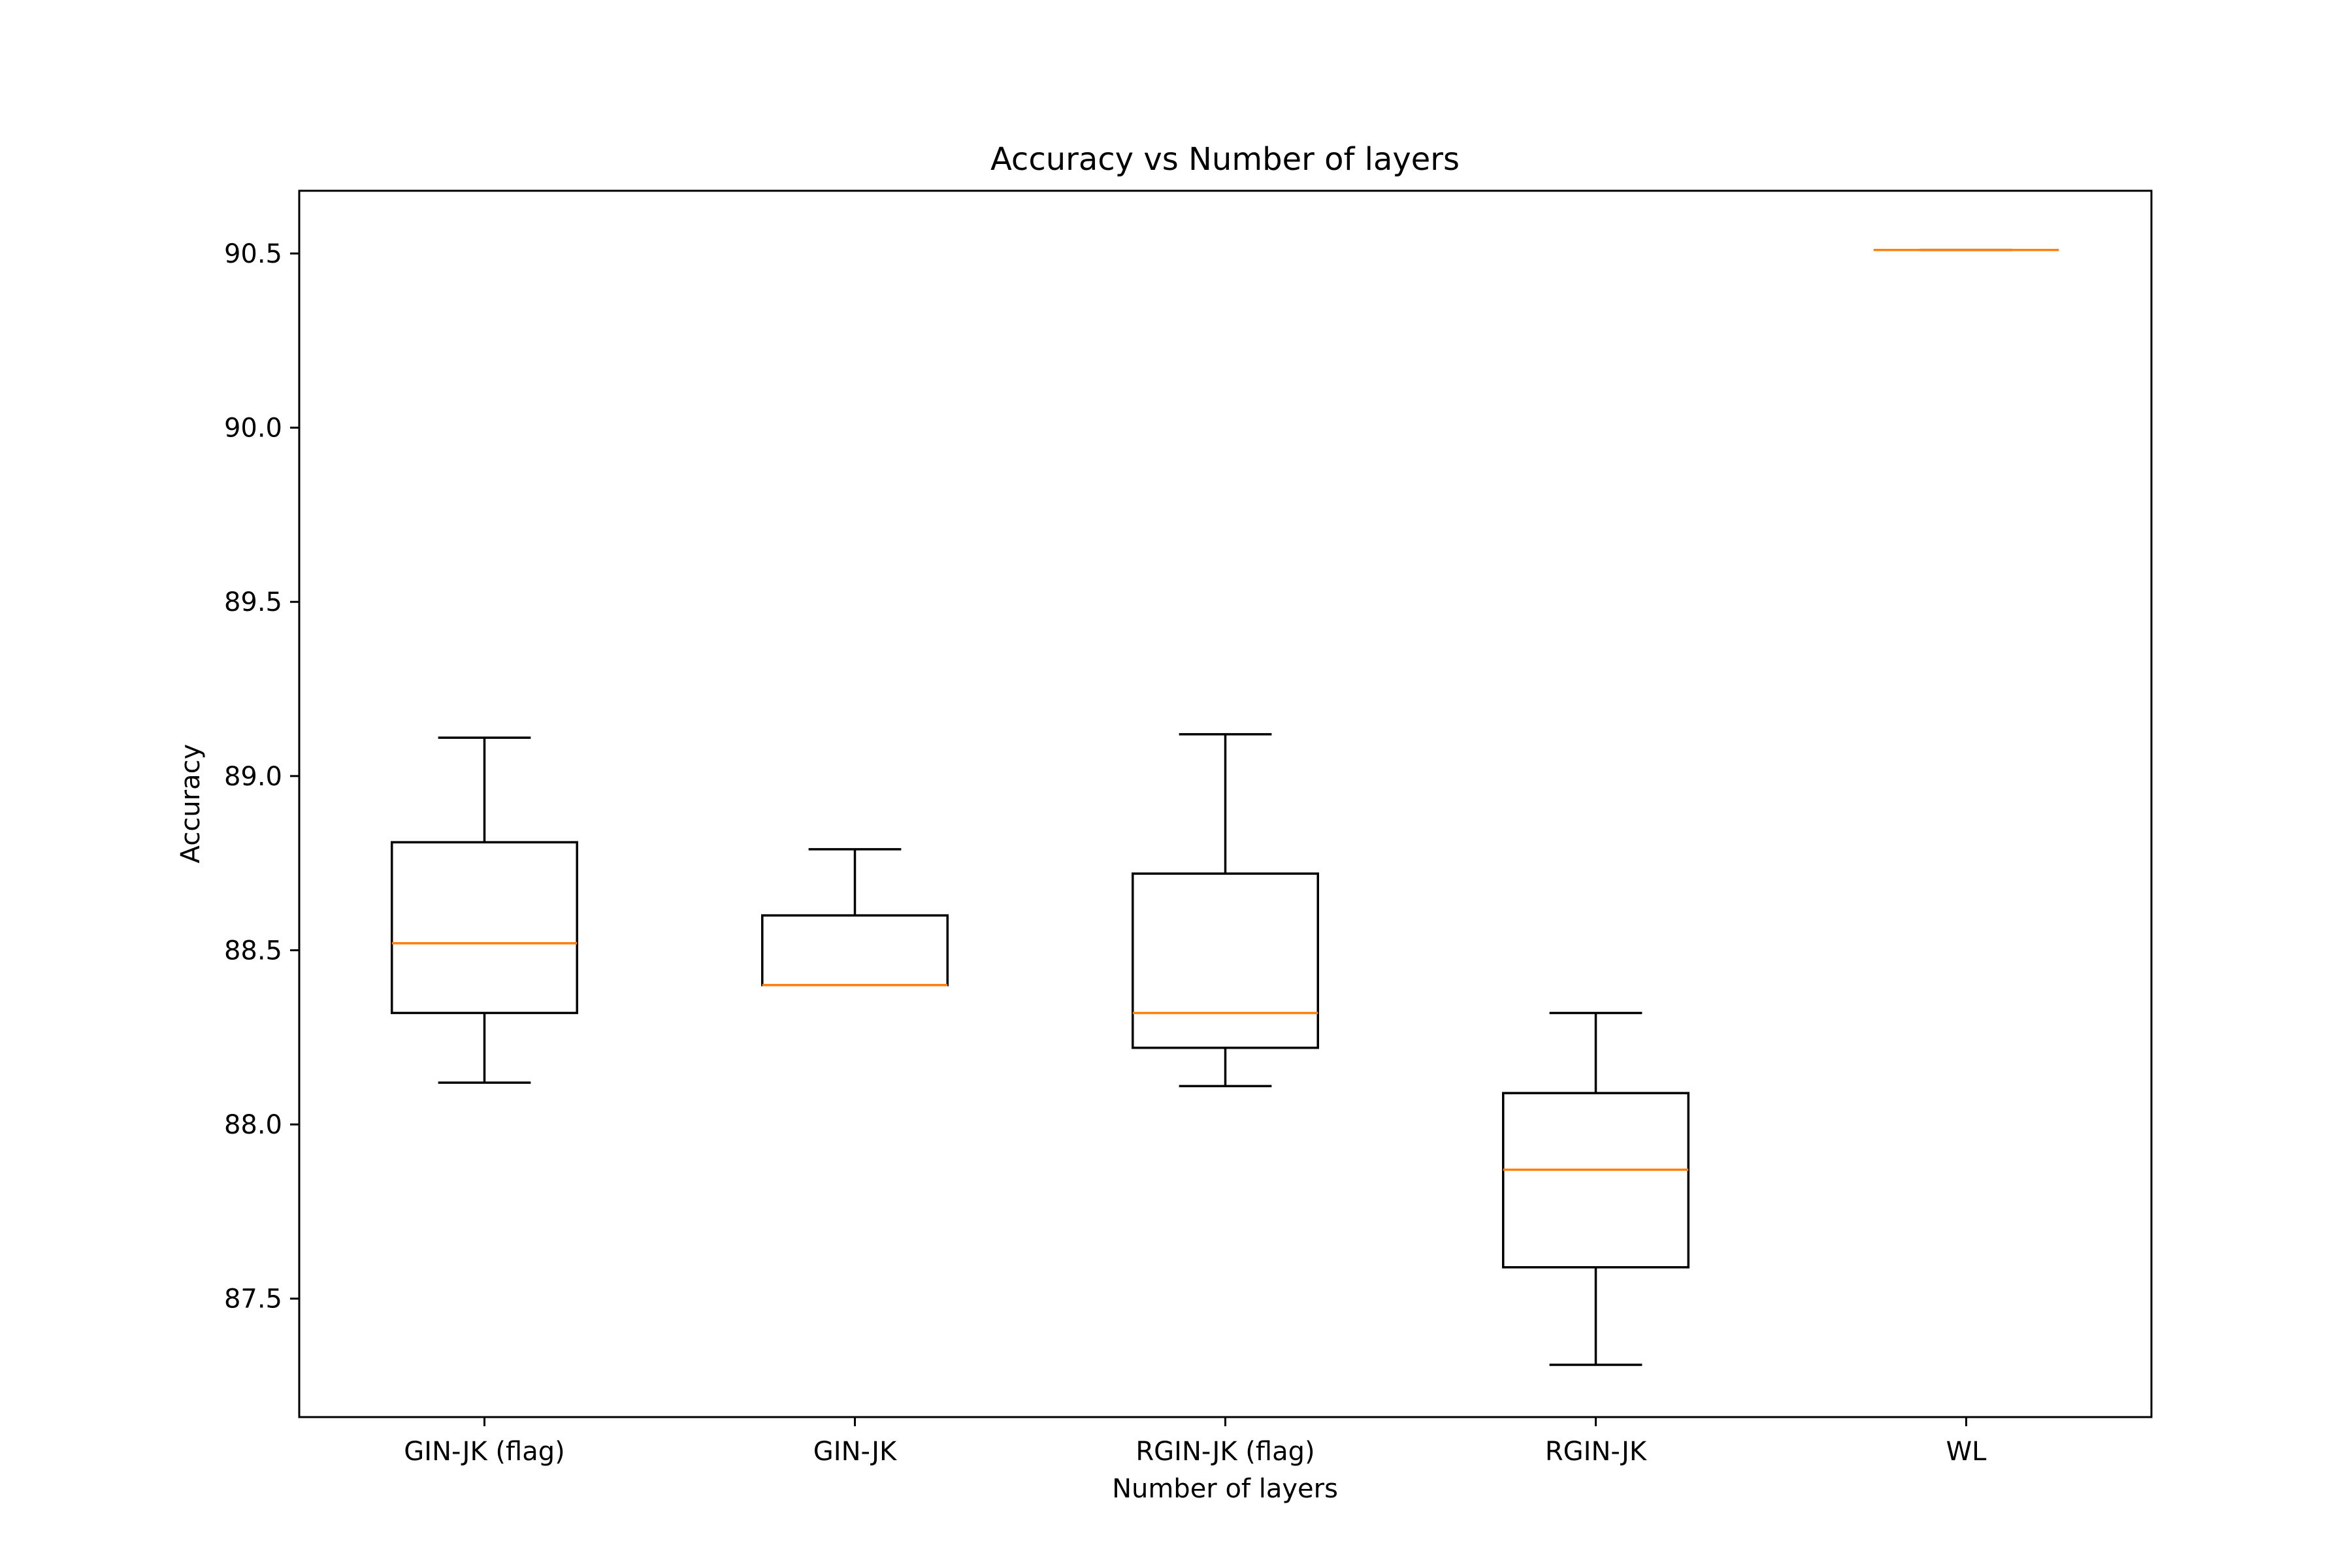 This screenshot has height=1568, width=2352. Describe the element at coordinates (253, 1299) in the screenshot. I see `y-tick-label: 87.5` at that location.